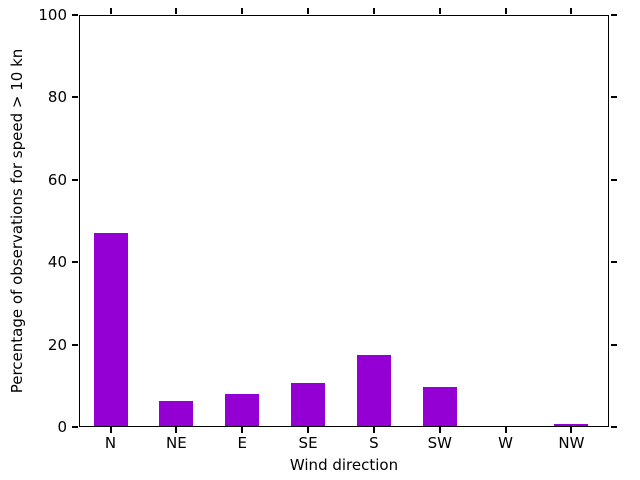 The height and width of the screenshot is (480, 640). I want to click on y-tick-label-40: 40, so click(57, 262).